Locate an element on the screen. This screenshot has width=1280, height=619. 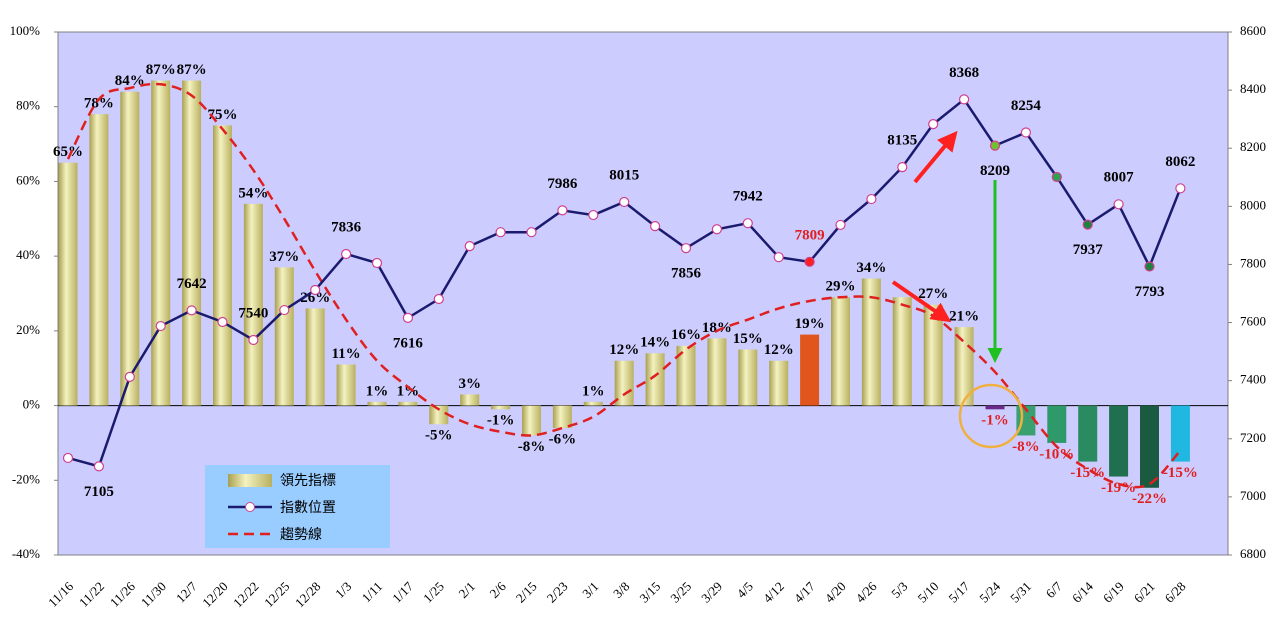
bar-label: 21% is located at coordinates (964, 317).